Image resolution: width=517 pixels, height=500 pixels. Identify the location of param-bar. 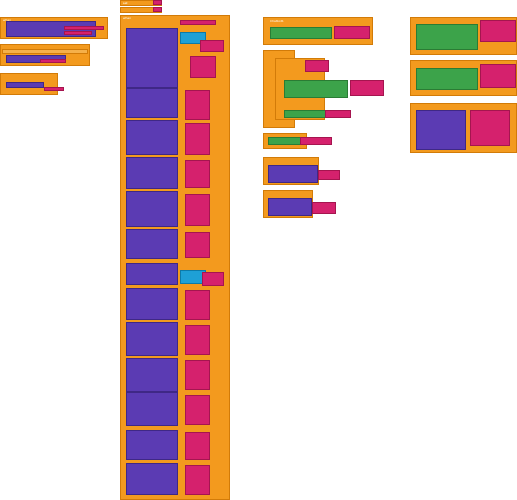
(45, 51).